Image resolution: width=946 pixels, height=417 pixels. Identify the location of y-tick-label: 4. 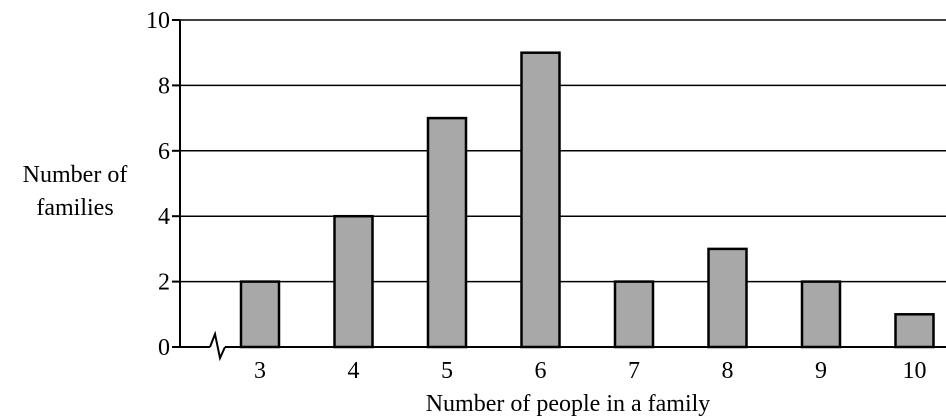
(164, 217).